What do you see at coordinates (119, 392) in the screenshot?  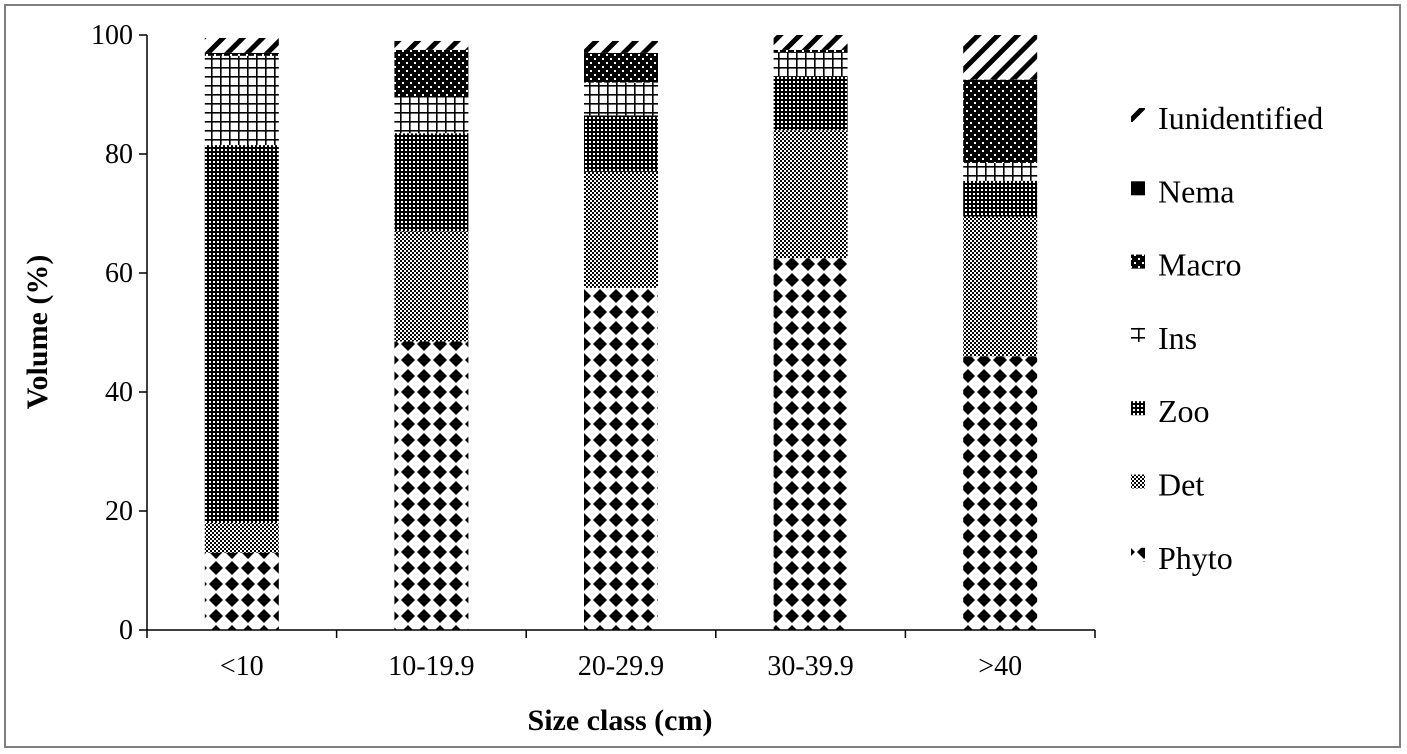 I see `y-tick-label: 40` at bounding box center [119, 392].